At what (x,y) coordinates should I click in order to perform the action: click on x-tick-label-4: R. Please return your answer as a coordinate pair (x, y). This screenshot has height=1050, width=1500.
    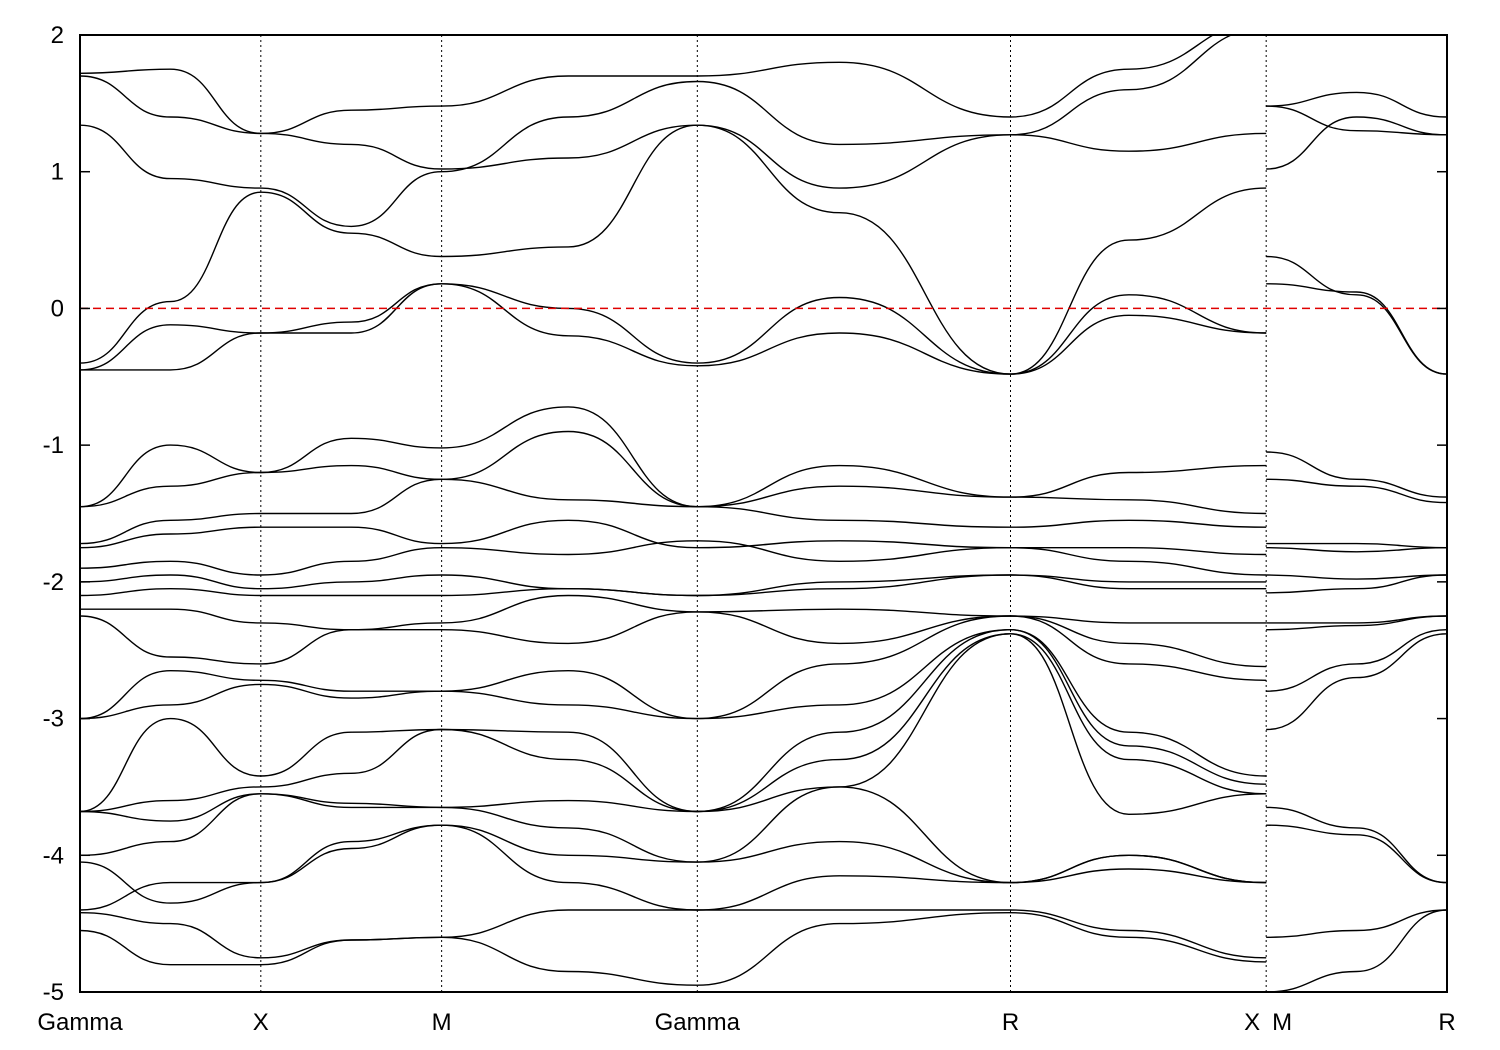
    Looking at the image, I should click on (1010, 1022).